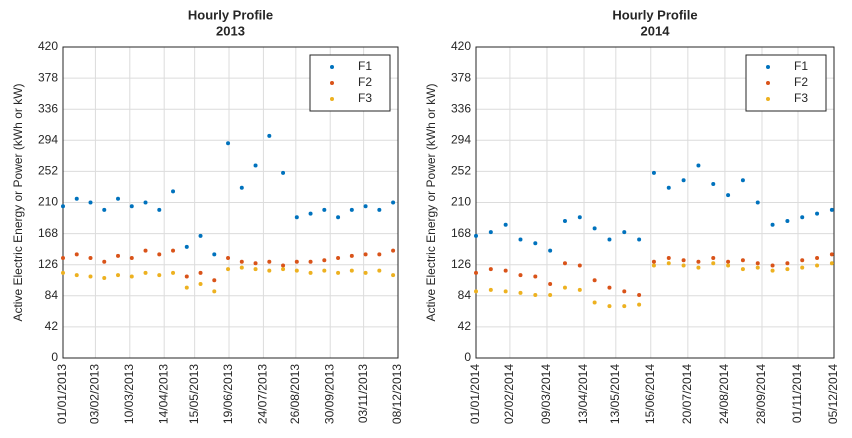 The height and width of the screenshot is (438, 852). Describe the element at coordinates (397, 394) in the screenshot. I see `x-tick-label: 08/12/2013` at that location.